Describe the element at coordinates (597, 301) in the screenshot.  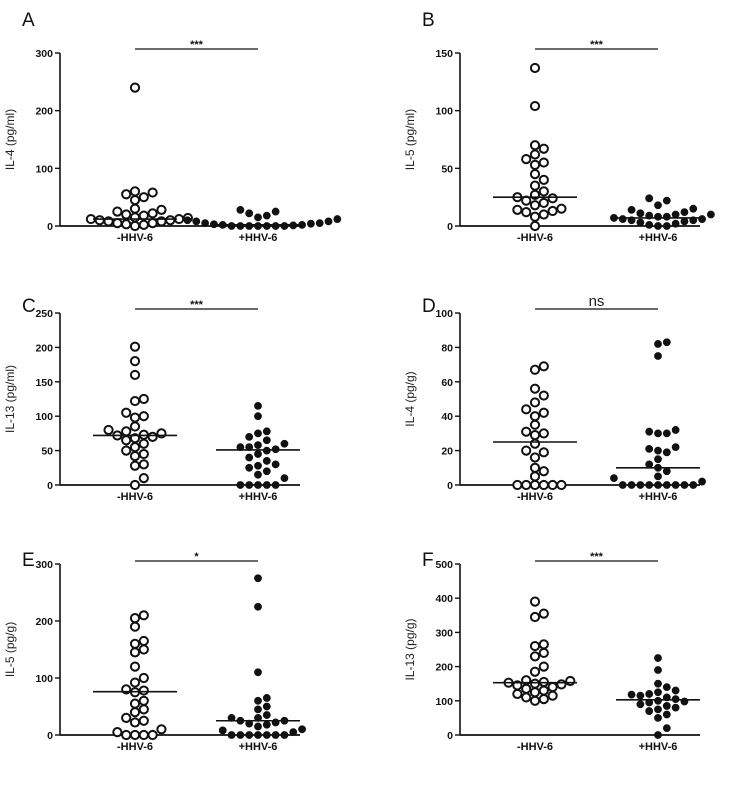
I see `significance-label: ns` at that location.